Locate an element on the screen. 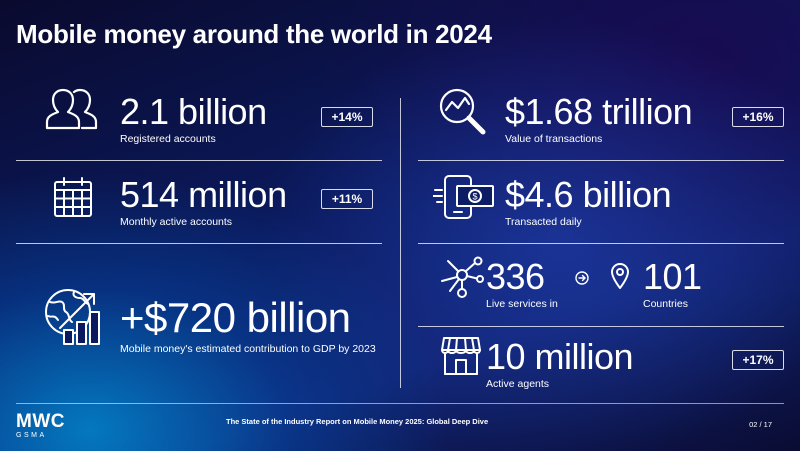  page-title: Mobile money around the world in 2024 is located at coordinates (254, 34).